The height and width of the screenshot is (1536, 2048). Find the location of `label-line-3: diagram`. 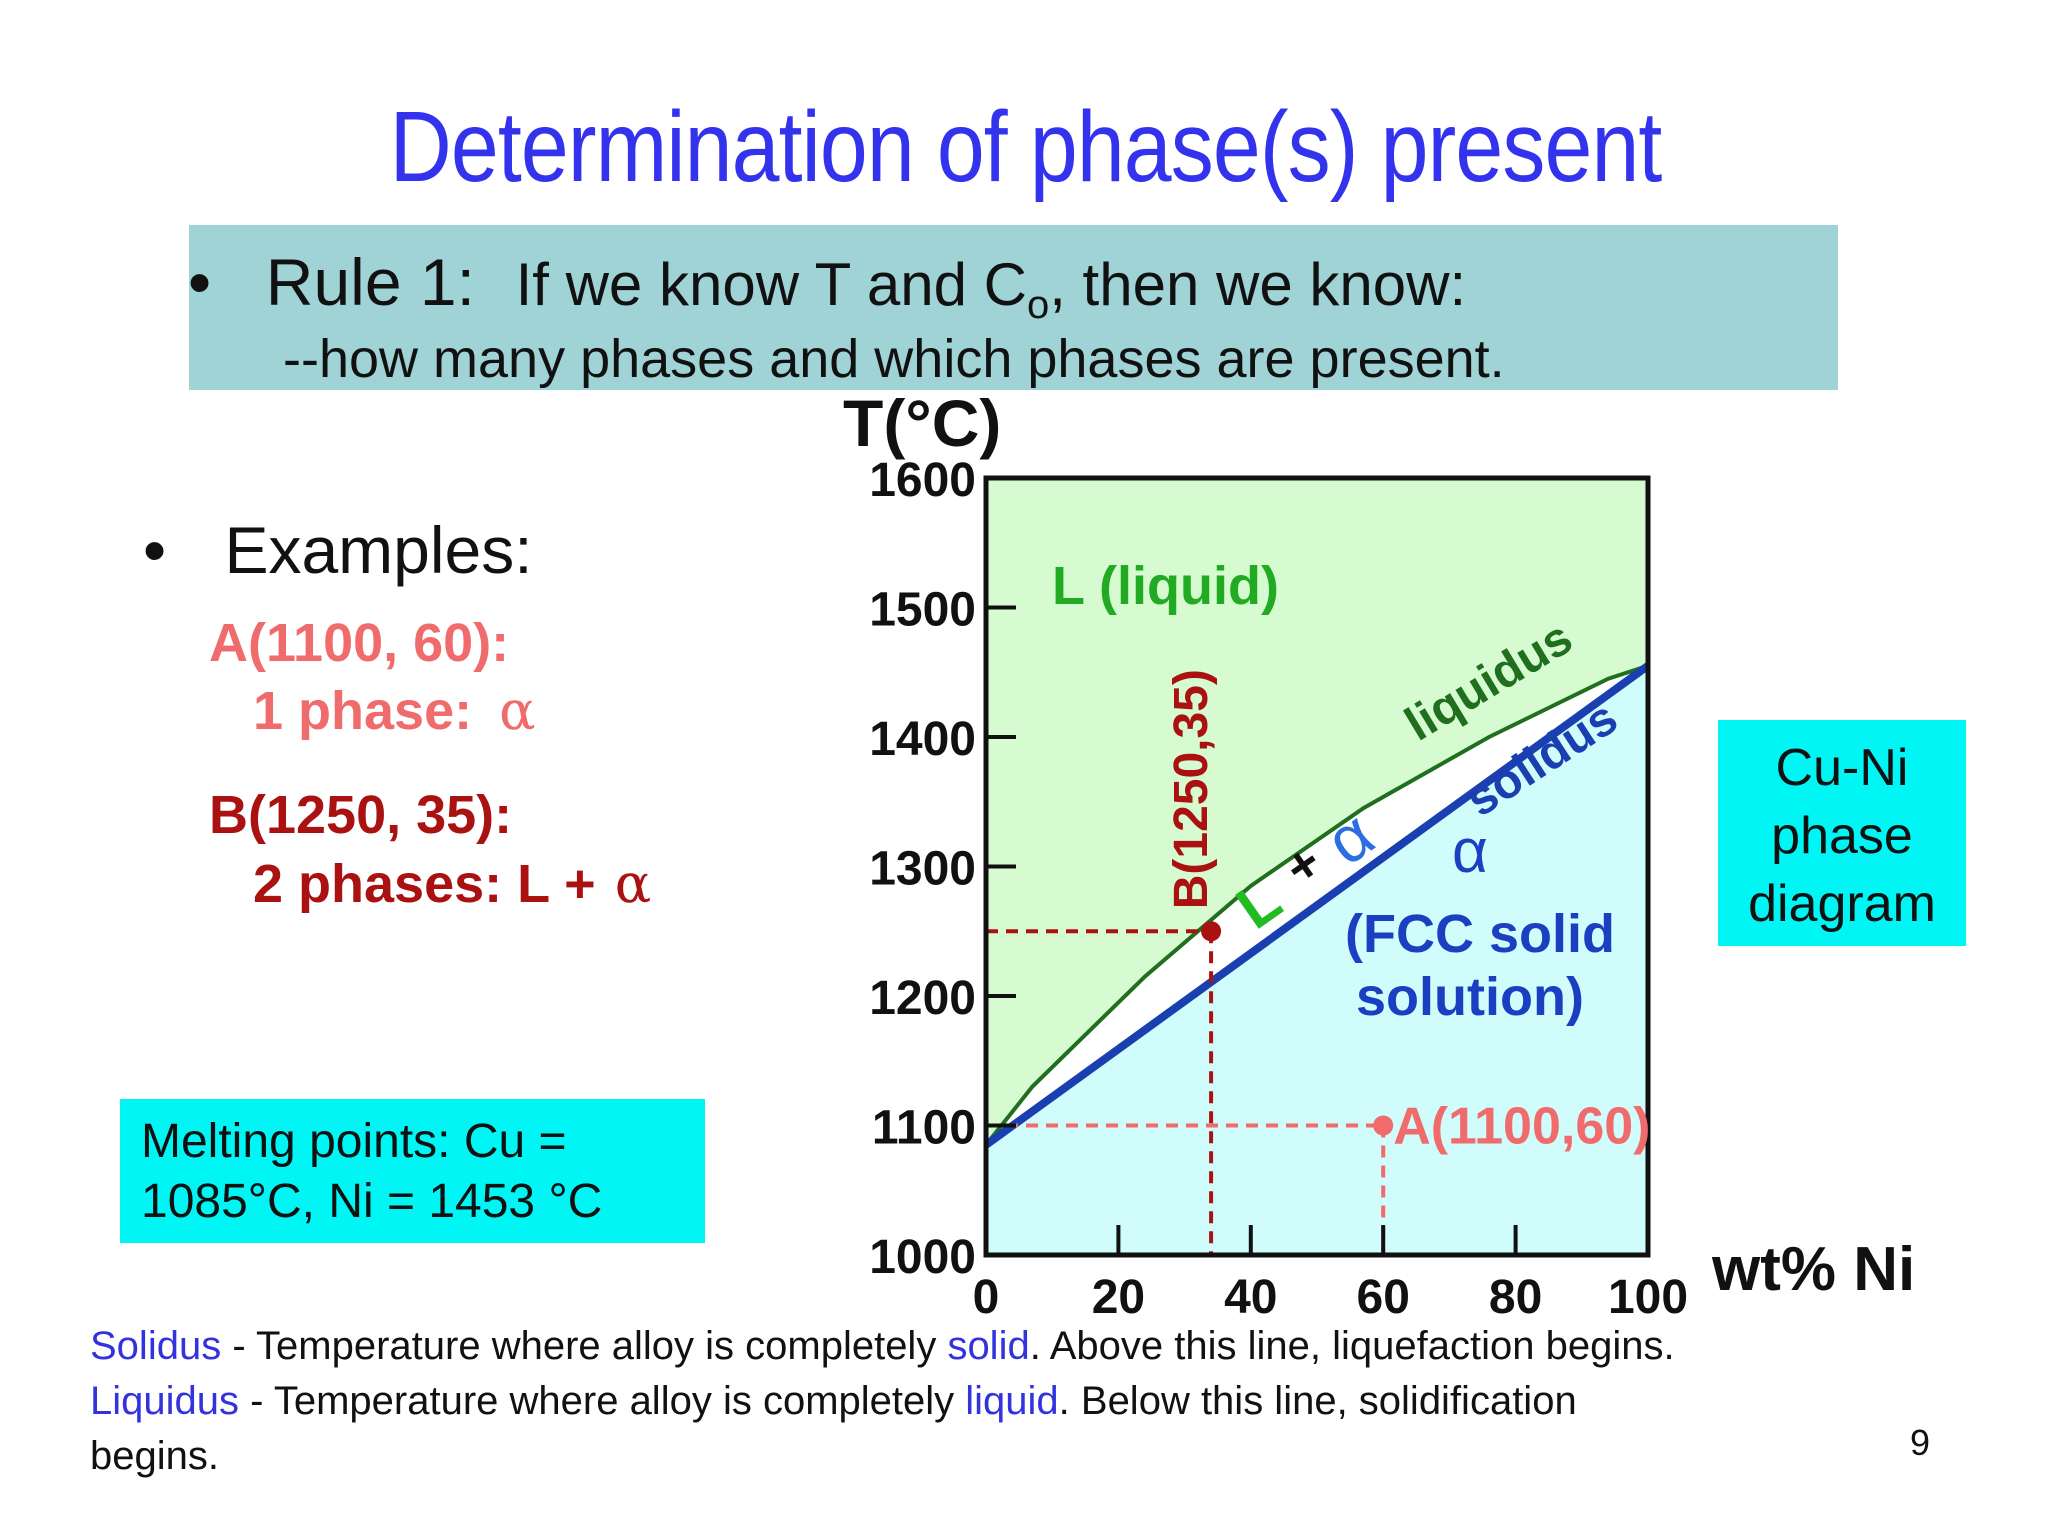

label-line-3: diagram is located at coordinates (1842, 904).